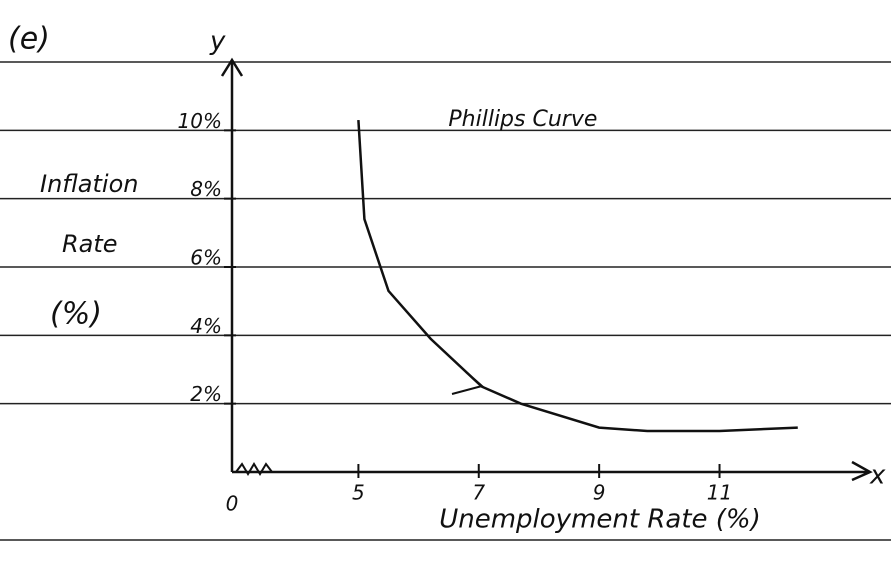 Image resolution: width=891 pixels, height=562 pixels. Describe the element at coordinates (76, 314) in the screenshot. I see `y-axis-label: (%)` at that location.